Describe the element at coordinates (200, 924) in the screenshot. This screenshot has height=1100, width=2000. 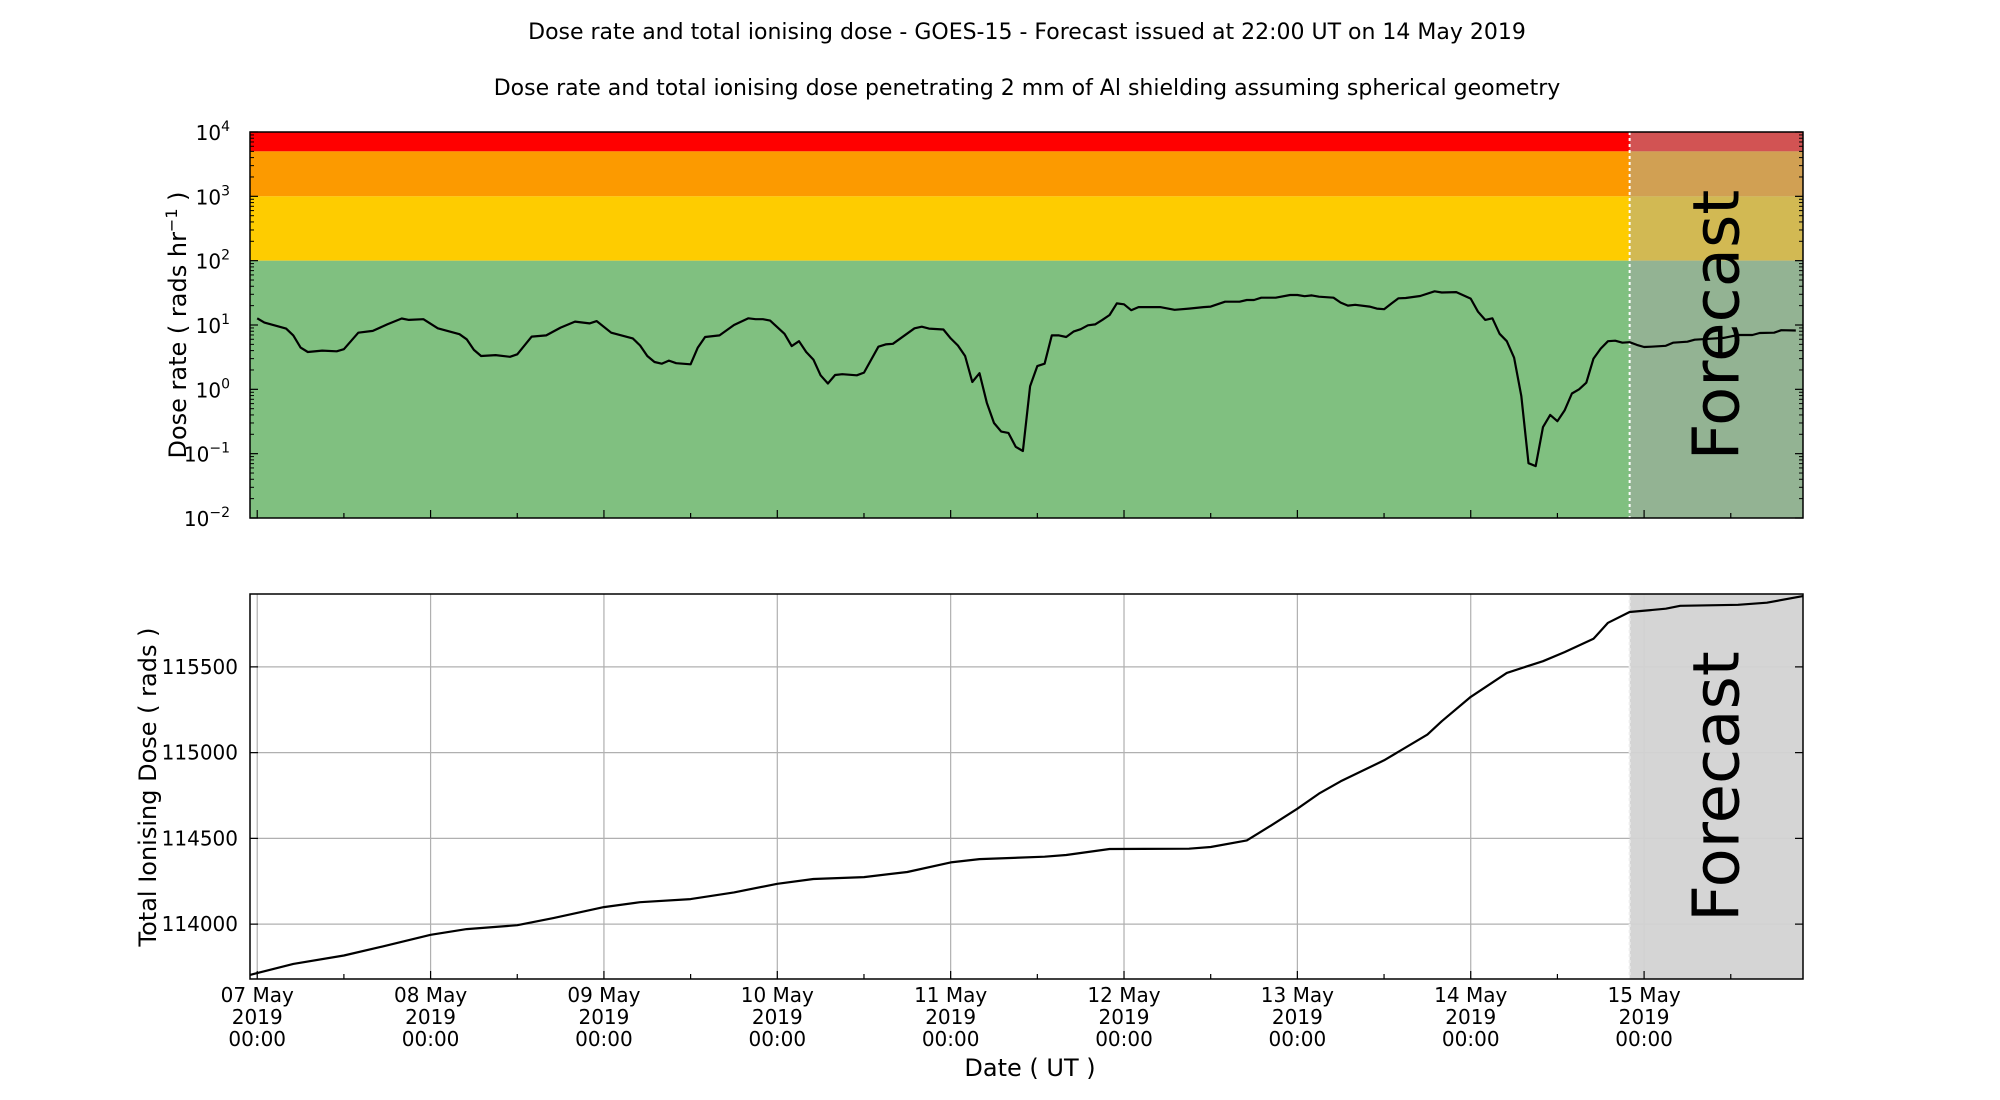
I see `y-tick-label: 114000` at that location.